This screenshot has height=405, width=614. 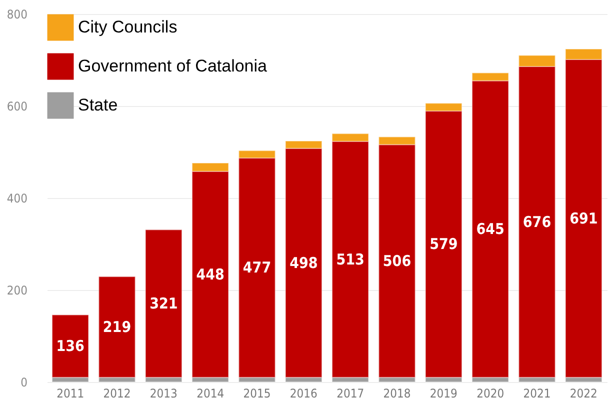 I want to click on y-tick-label: 800, so click(x=17, y=15).